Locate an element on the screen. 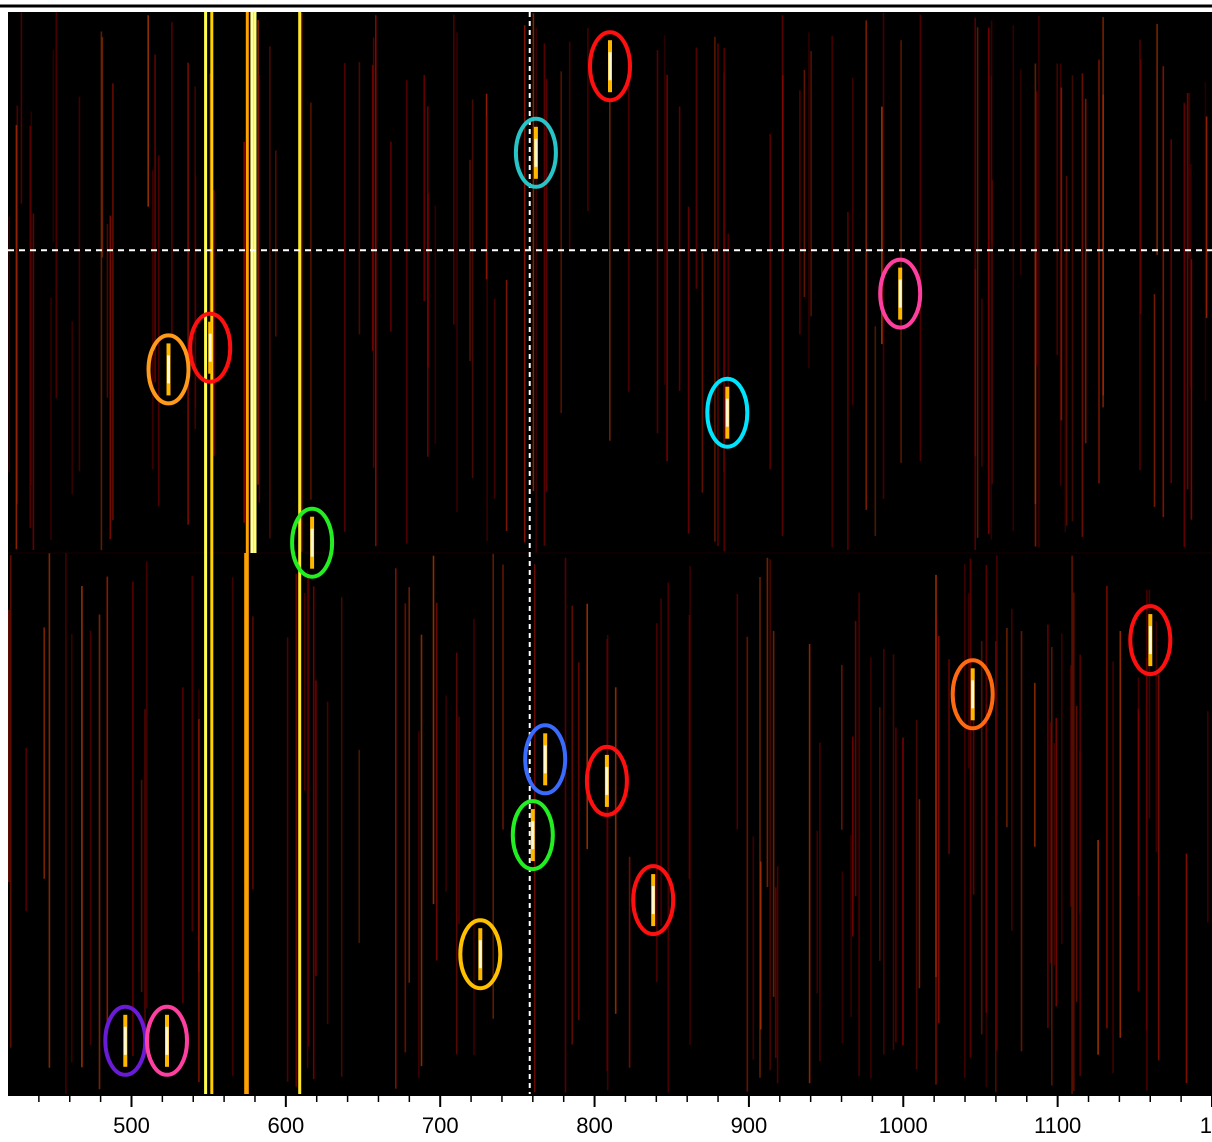 The height and width of the screenshot is (1142, 1212). x-tick-label: 1000 is located at coordinates (903, 1125).